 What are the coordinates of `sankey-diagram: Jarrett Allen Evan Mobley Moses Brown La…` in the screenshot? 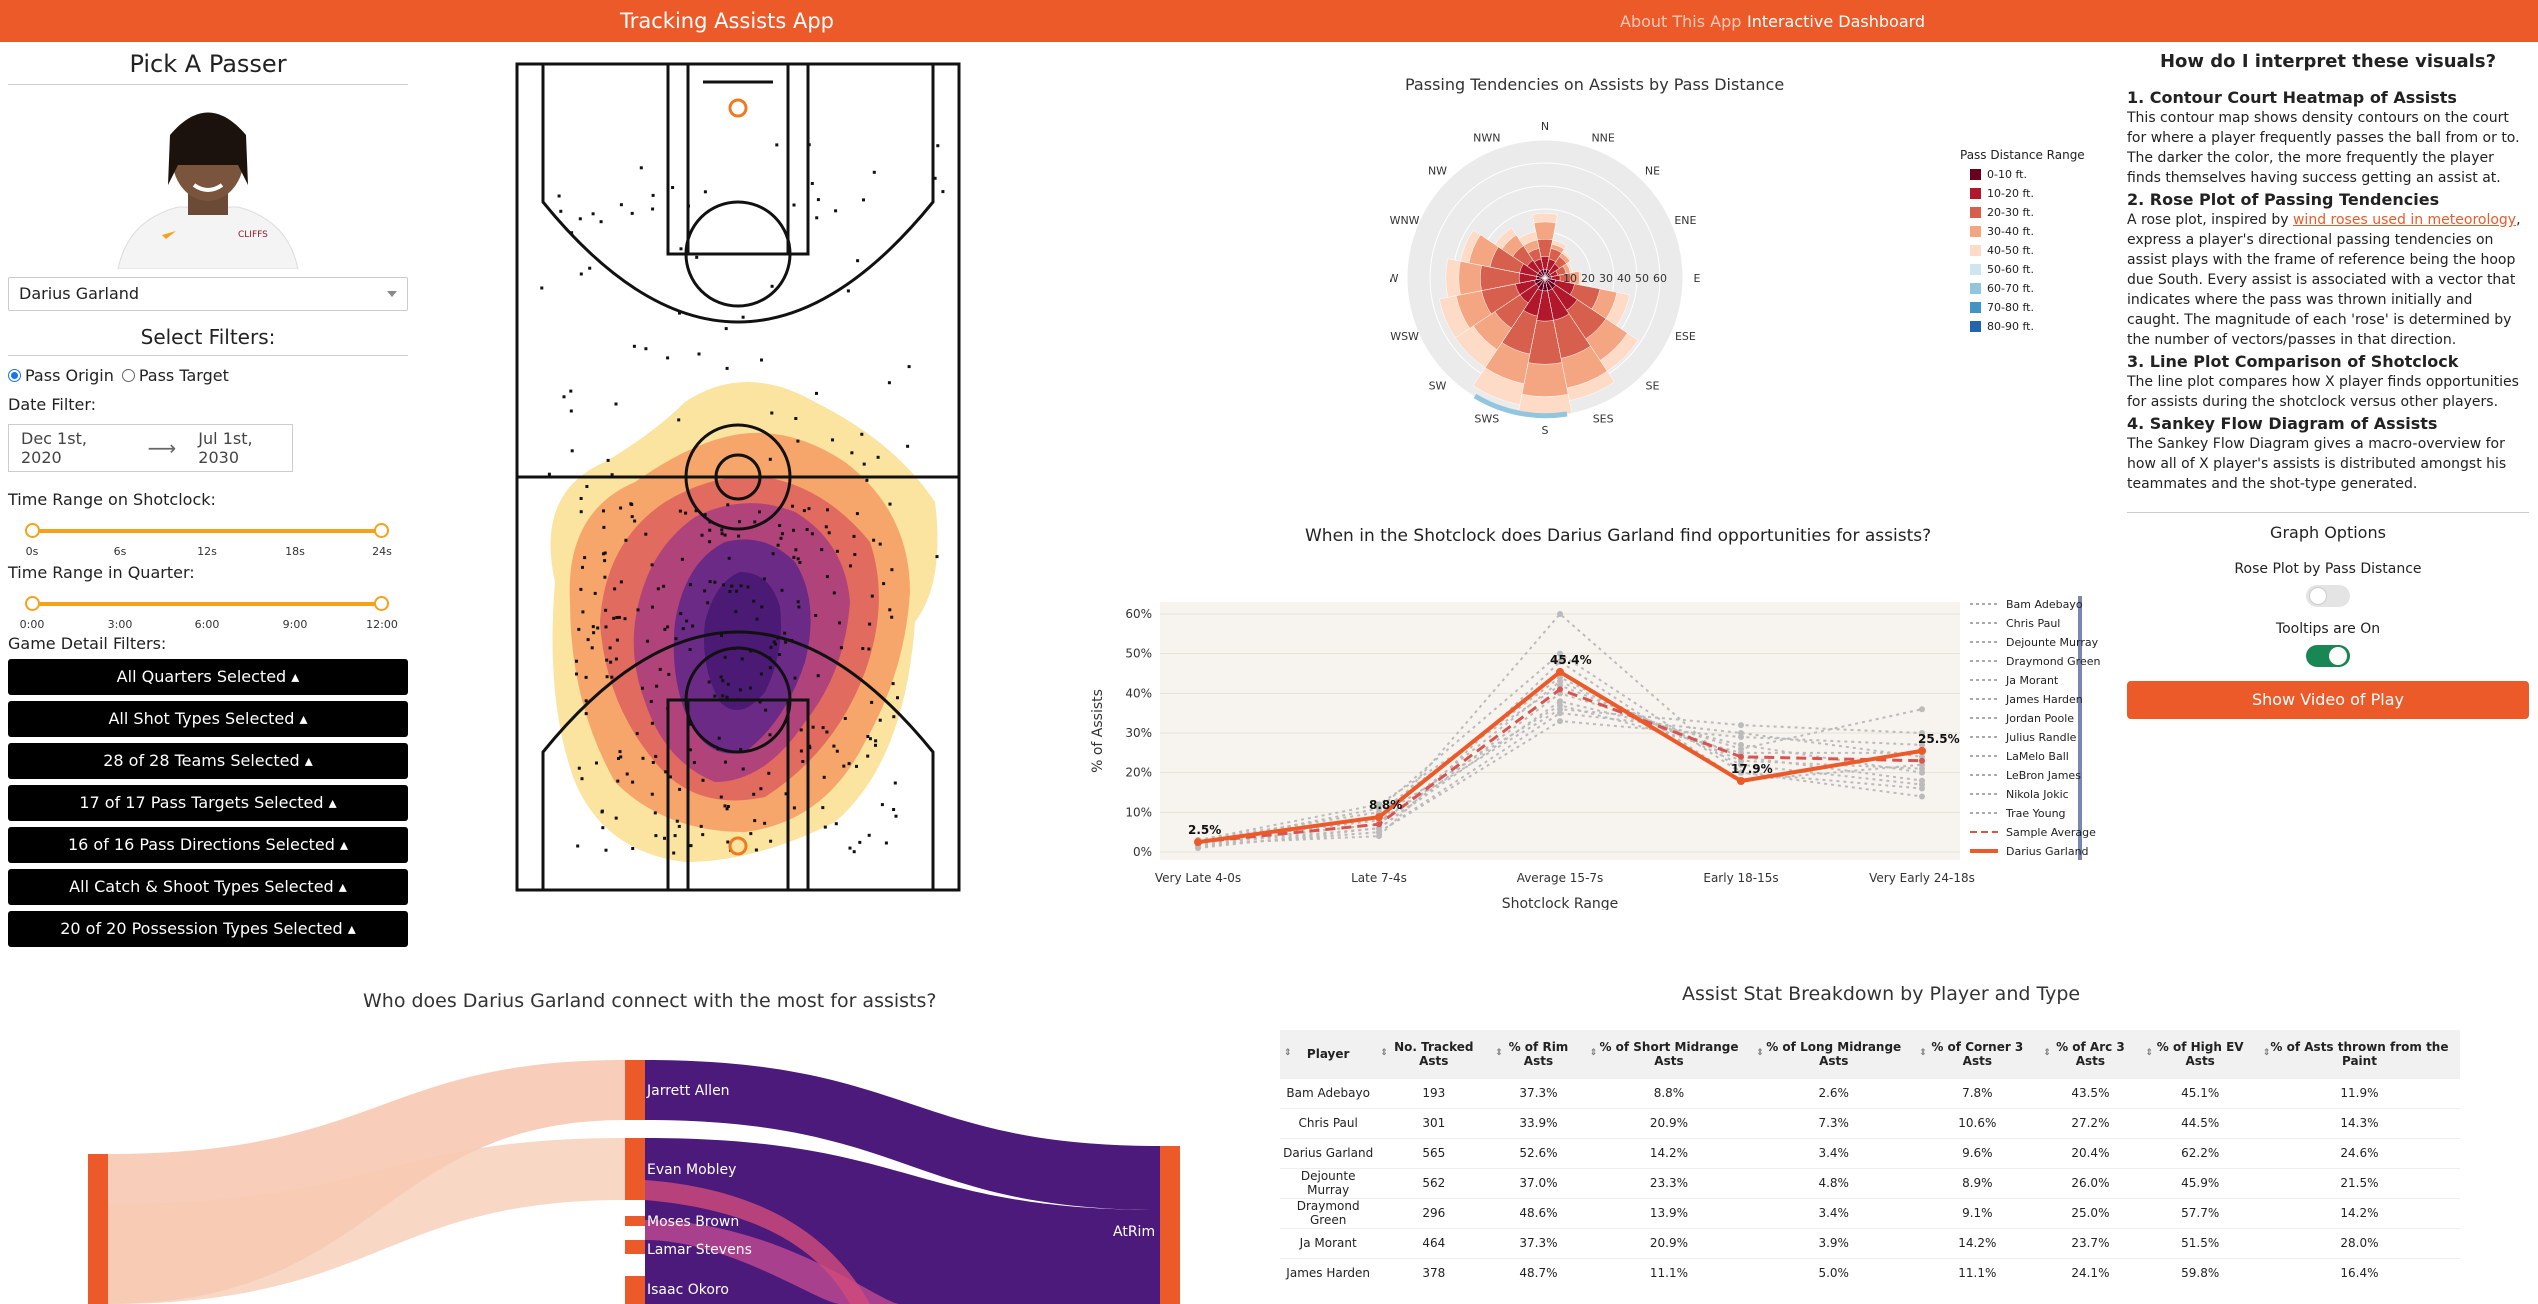 It's located at (640, 1177).